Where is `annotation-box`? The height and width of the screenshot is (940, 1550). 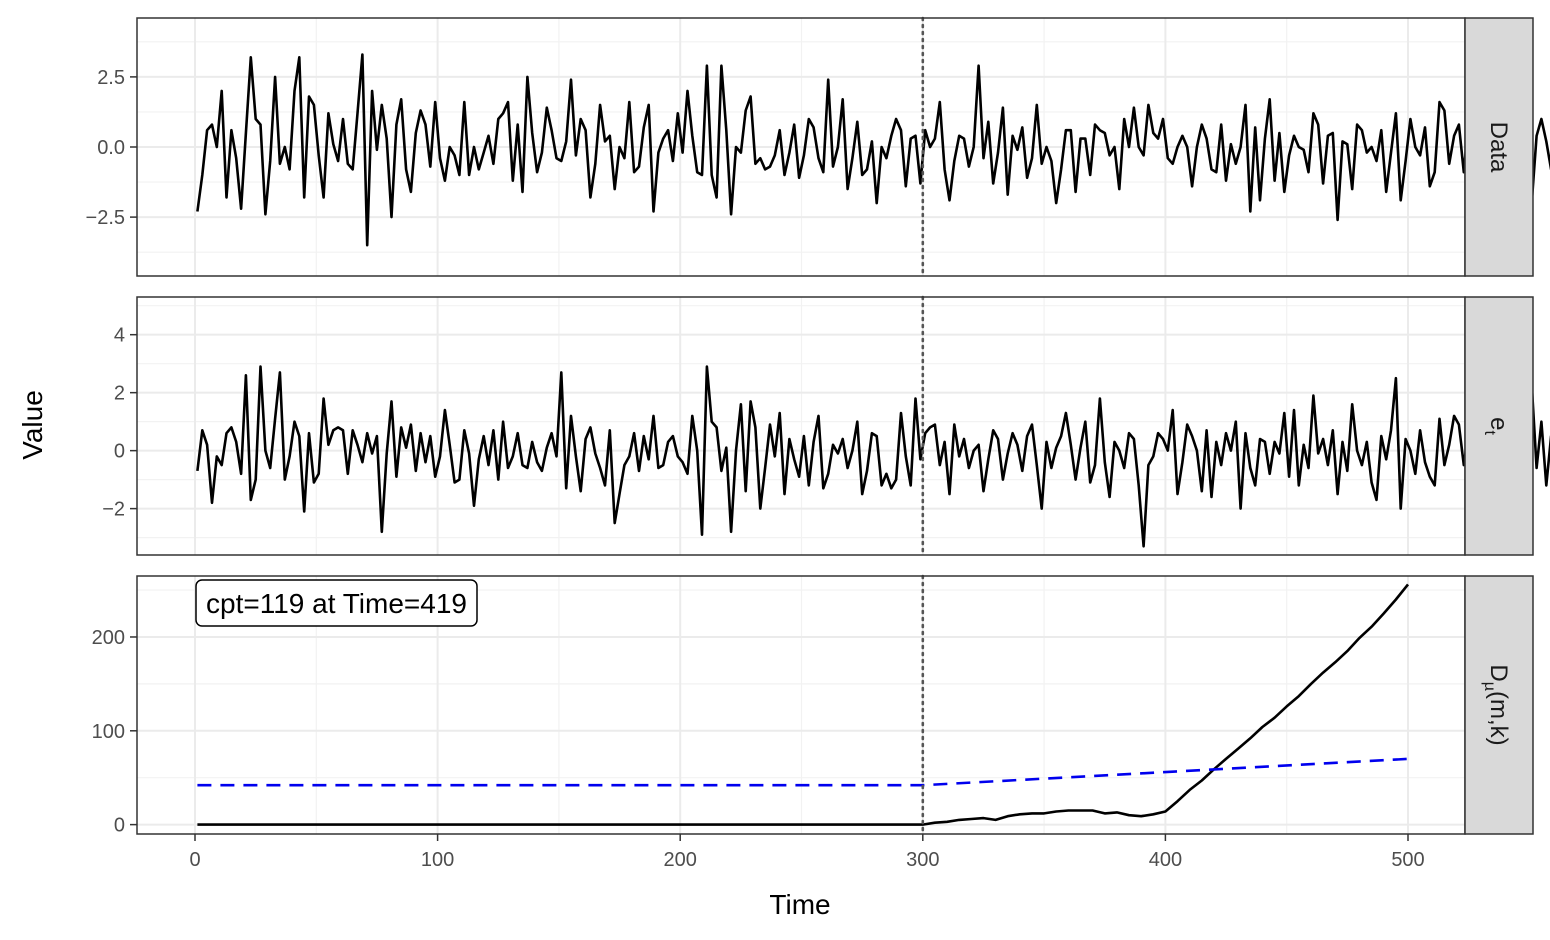
annotation-box is located at coordinates (336, 603).